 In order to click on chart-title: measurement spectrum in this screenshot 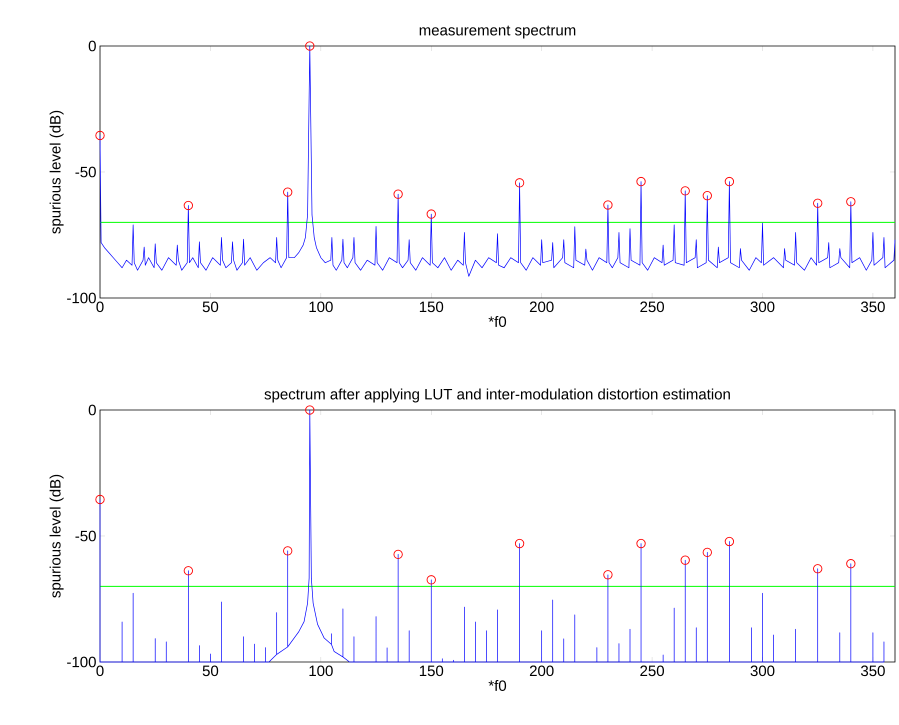, I will do `click(498, 32)`.